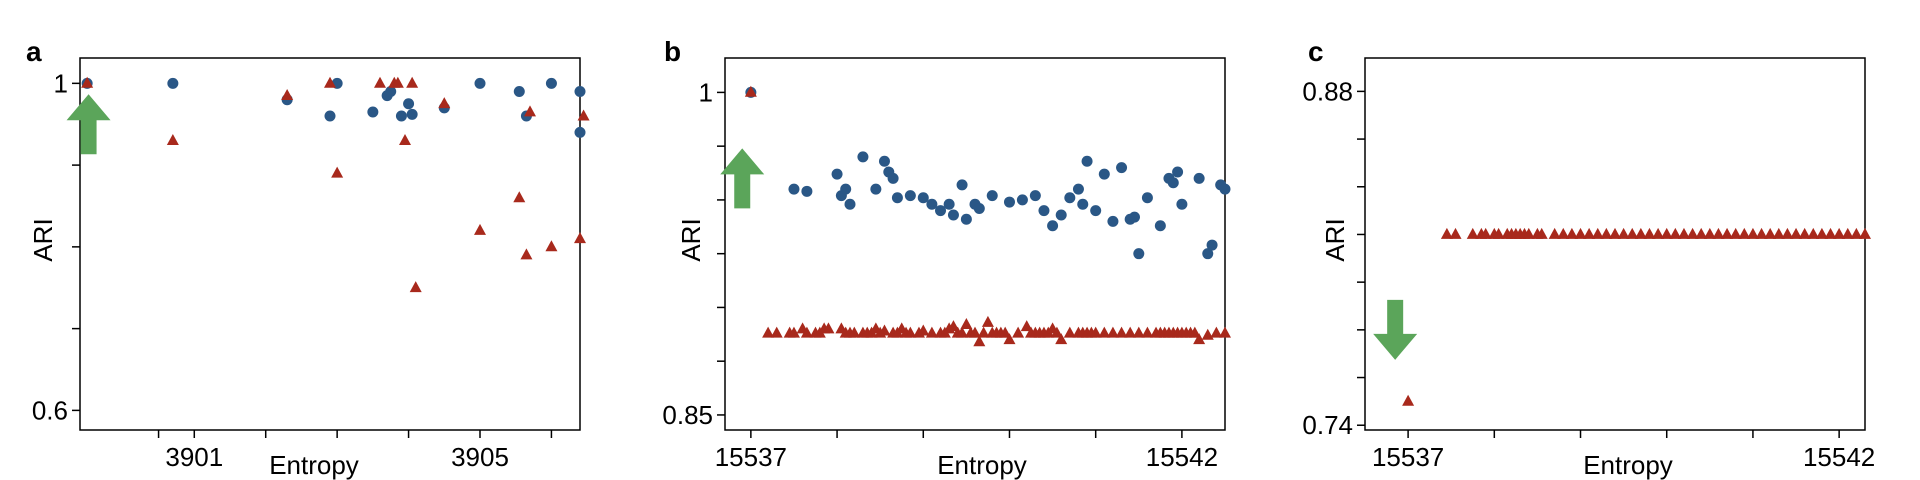 The width and height of the screenshot is (1920, 480). Describe the element at coordinates (1182, 457) in the screenshot. I see `panel-b-xtick-label: 15542` at that location.